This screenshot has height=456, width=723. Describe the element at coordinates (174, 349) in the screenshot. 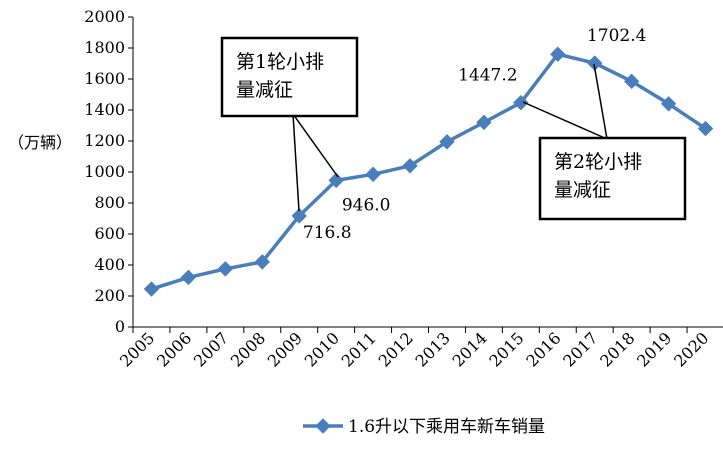

I see `x-tick-label: 2006` at that location.